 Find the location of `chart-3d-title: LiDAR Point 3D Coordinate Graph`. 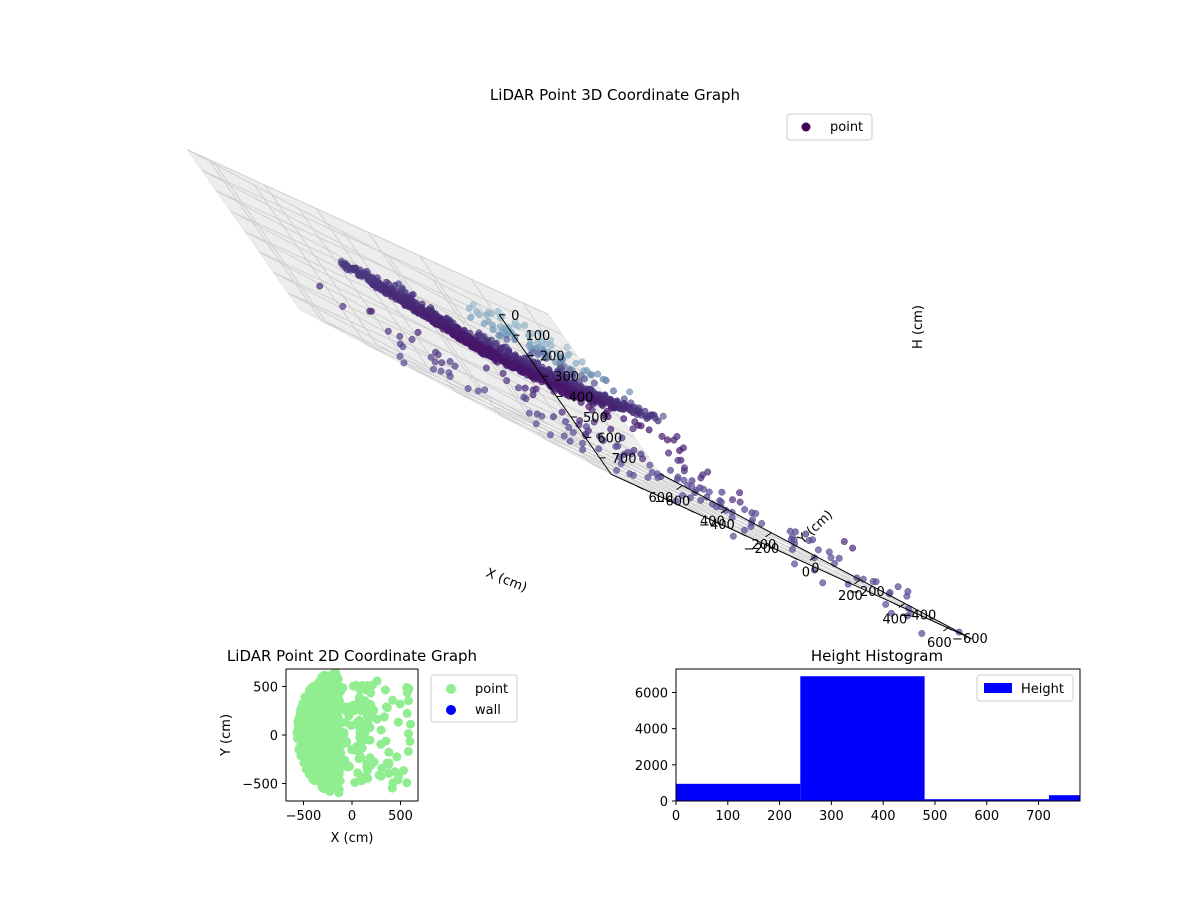

chart-3d-title: LiDAR Point 3D Coordinate Graph is located at coordinates (615, 95).